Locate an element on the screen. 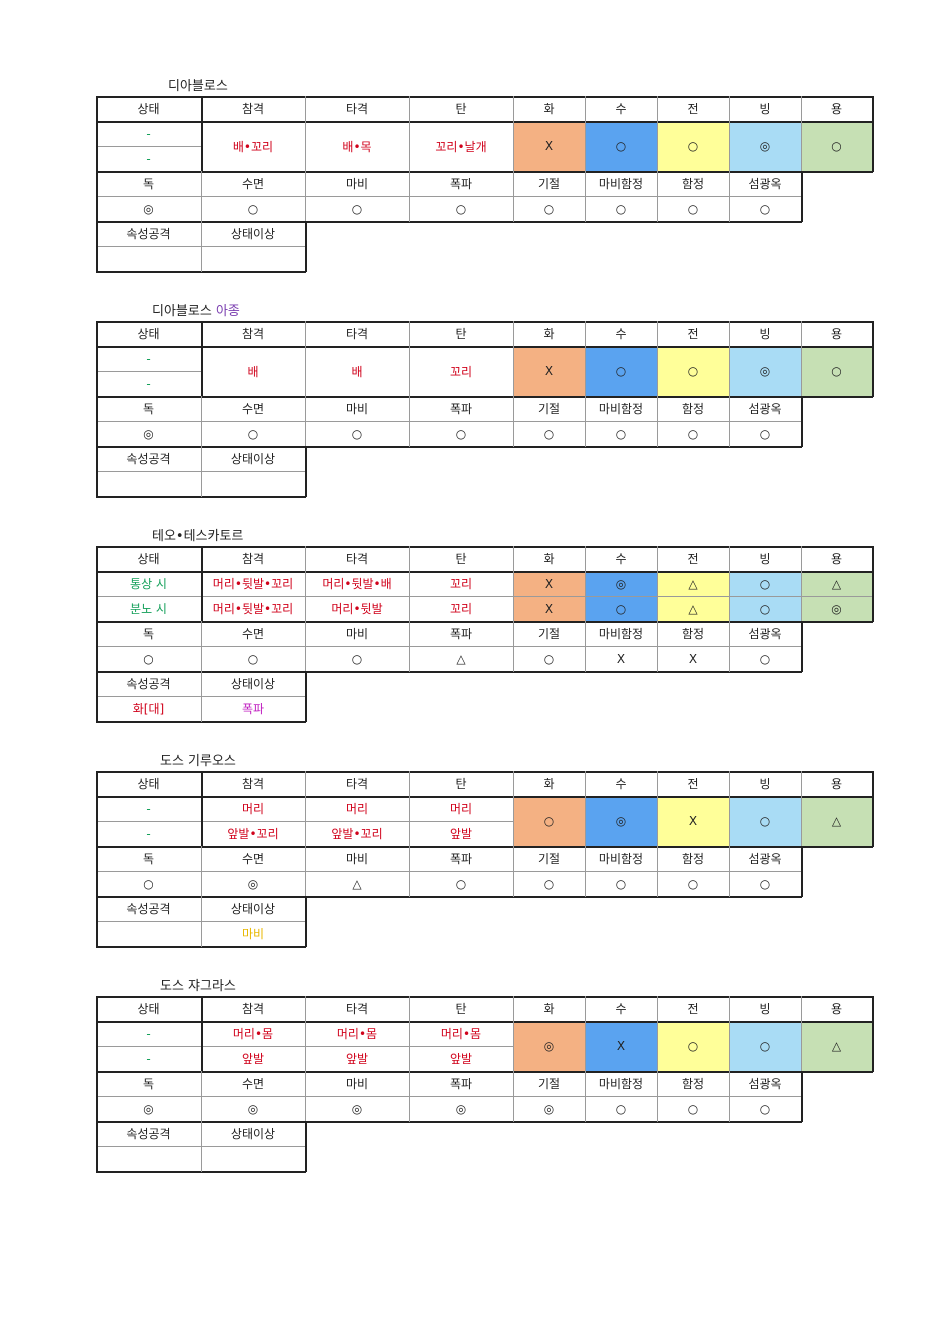  element-water-value: ○ is located at coordinates (621, 371).